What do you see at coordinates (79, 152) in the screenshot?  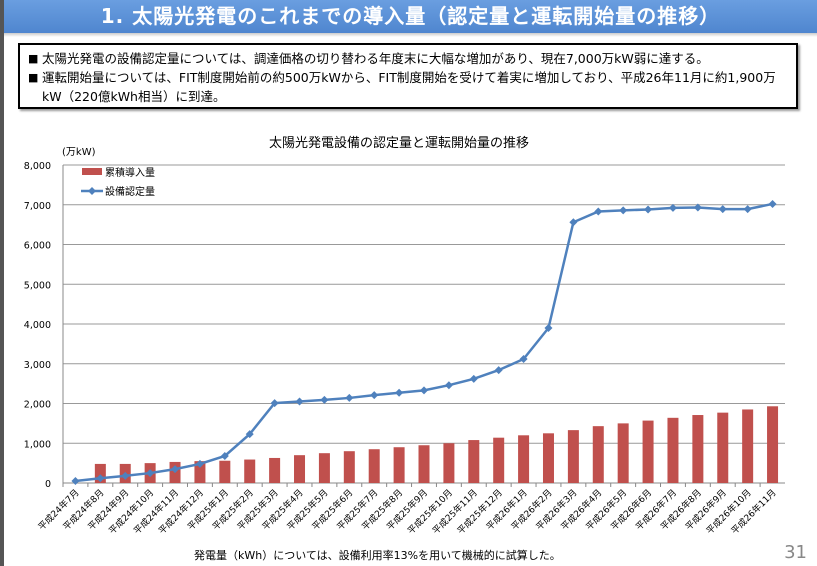 I see `y-axis-label: (万kW)` at bounding box center [79, 152].